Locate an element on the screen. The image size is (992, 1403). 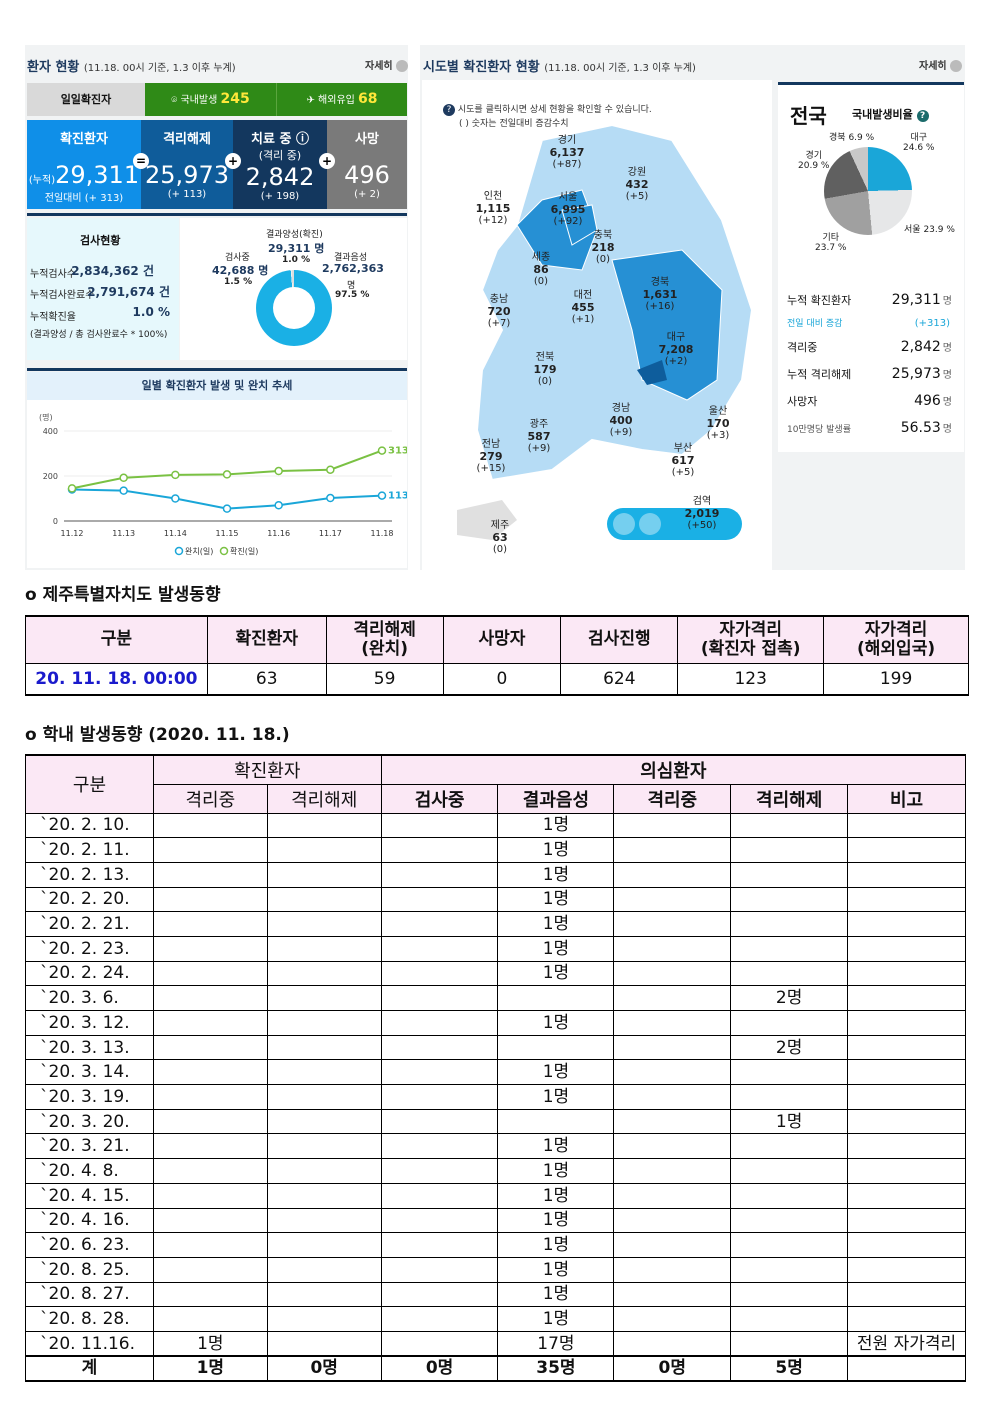
test-label: 누적검사수 is located at coordinates (53, 274).